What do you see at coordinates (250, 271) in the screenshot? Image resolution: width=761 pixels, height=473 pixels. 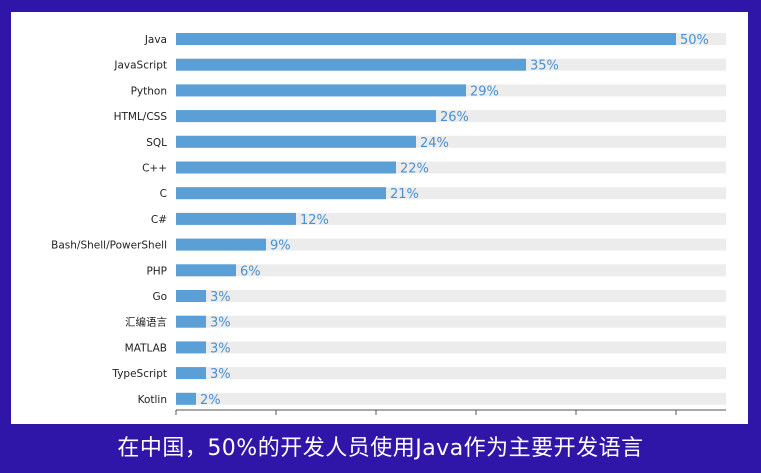 I see `value-label: 6%` at bounding box center [250, 271].